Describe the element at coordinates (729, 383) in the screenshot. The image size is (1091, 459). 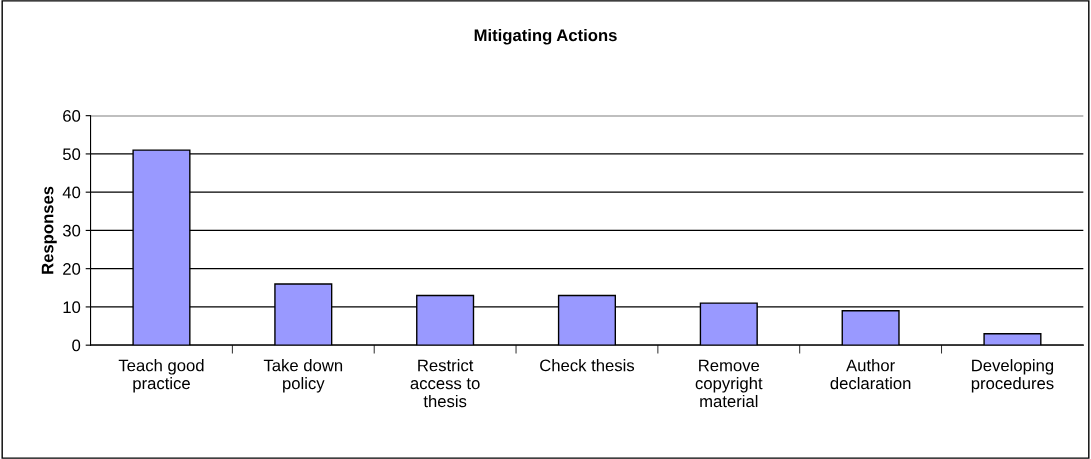
I see `x-tick-label: Remove copyright material` at that location.